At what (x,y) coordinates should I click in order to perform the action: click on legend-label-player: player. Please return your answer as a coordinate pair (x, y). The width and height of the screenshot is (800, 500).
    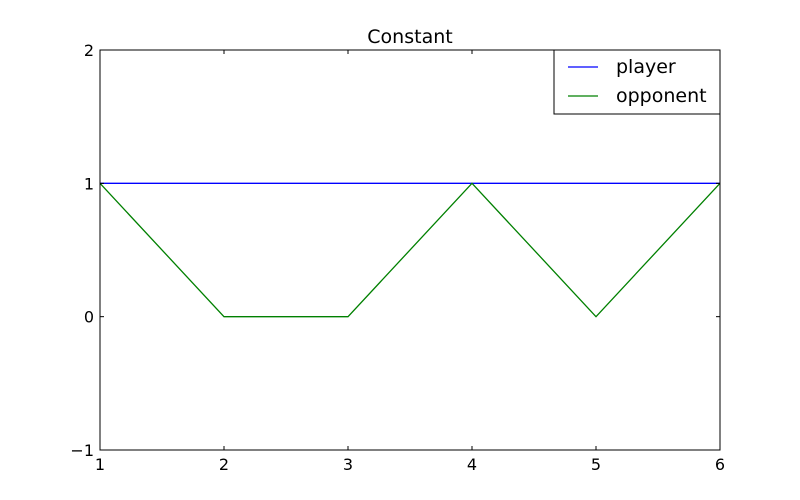
    Looking at the image, I should click on (646, 67).